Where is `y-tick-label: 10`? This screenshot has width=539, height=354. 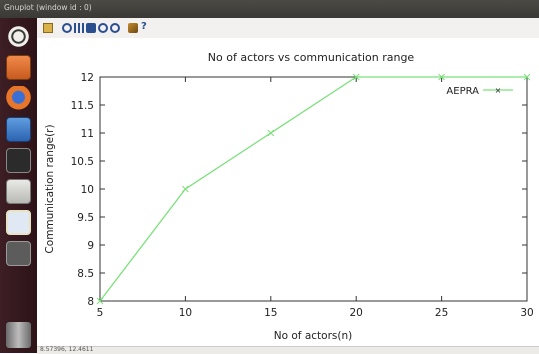 y-tick-label: 10 is located at coordinates (87, 190).